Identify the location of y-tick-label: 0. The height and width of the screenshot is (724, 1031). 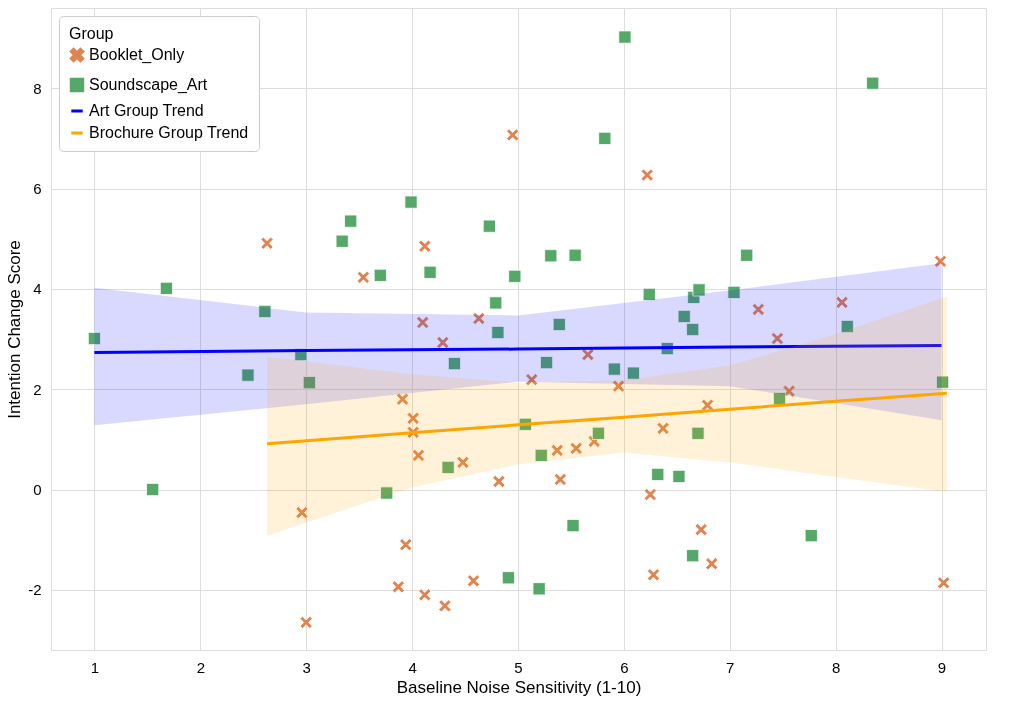
(37, 489).